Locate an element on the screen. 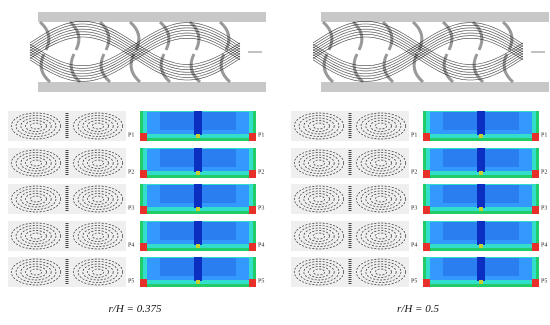  wall is located at coordinates (152, 87).